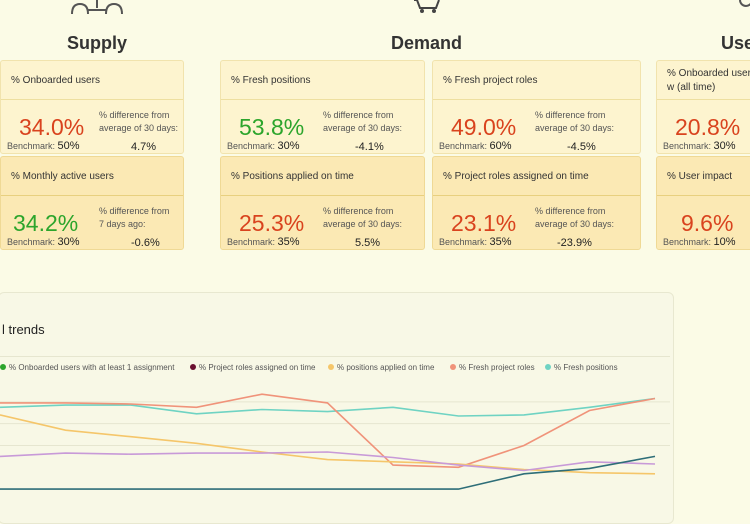  Describe the element at coordinates (52, 127) in the screenshot. I see `kpi-value: 34.0%` at that location.